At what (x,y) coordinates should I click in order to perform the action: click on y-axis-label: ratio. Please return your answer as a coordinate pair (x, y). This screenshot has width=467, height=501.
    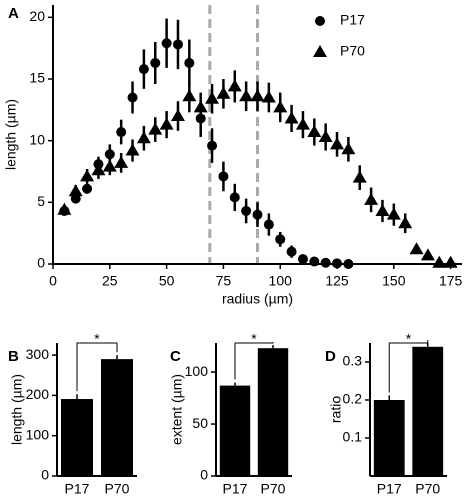
    Looking at the image, I should click on (336, 409).